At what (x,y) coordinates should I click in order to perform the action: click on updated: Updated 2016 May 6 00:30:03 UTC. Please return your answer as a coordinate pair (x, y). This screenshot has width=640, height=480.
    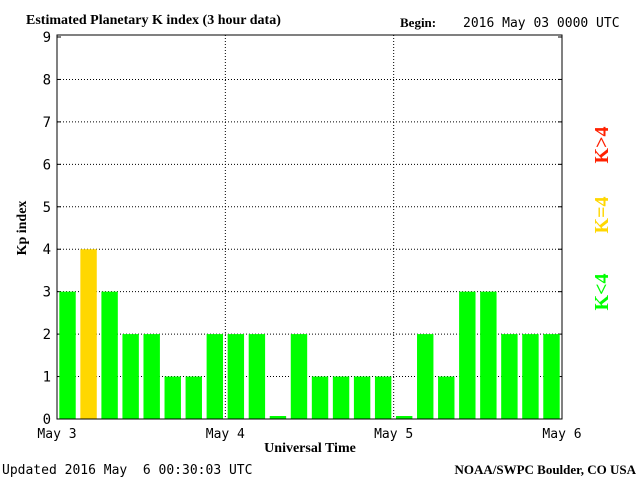
    Looking at the image, I should click on (127, 470).